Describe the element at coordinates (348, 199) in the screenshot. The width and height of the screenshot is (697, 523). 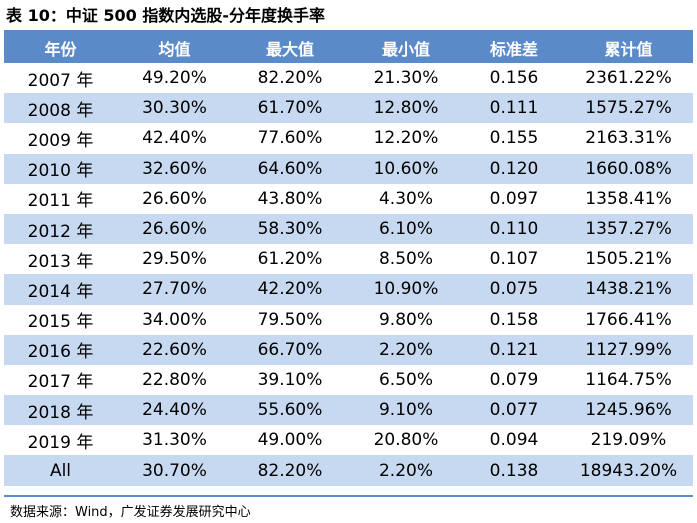
I see `table-row: 2011 年 26.60% 43.80% 4.30% 0.097 1358.41%` at that location.